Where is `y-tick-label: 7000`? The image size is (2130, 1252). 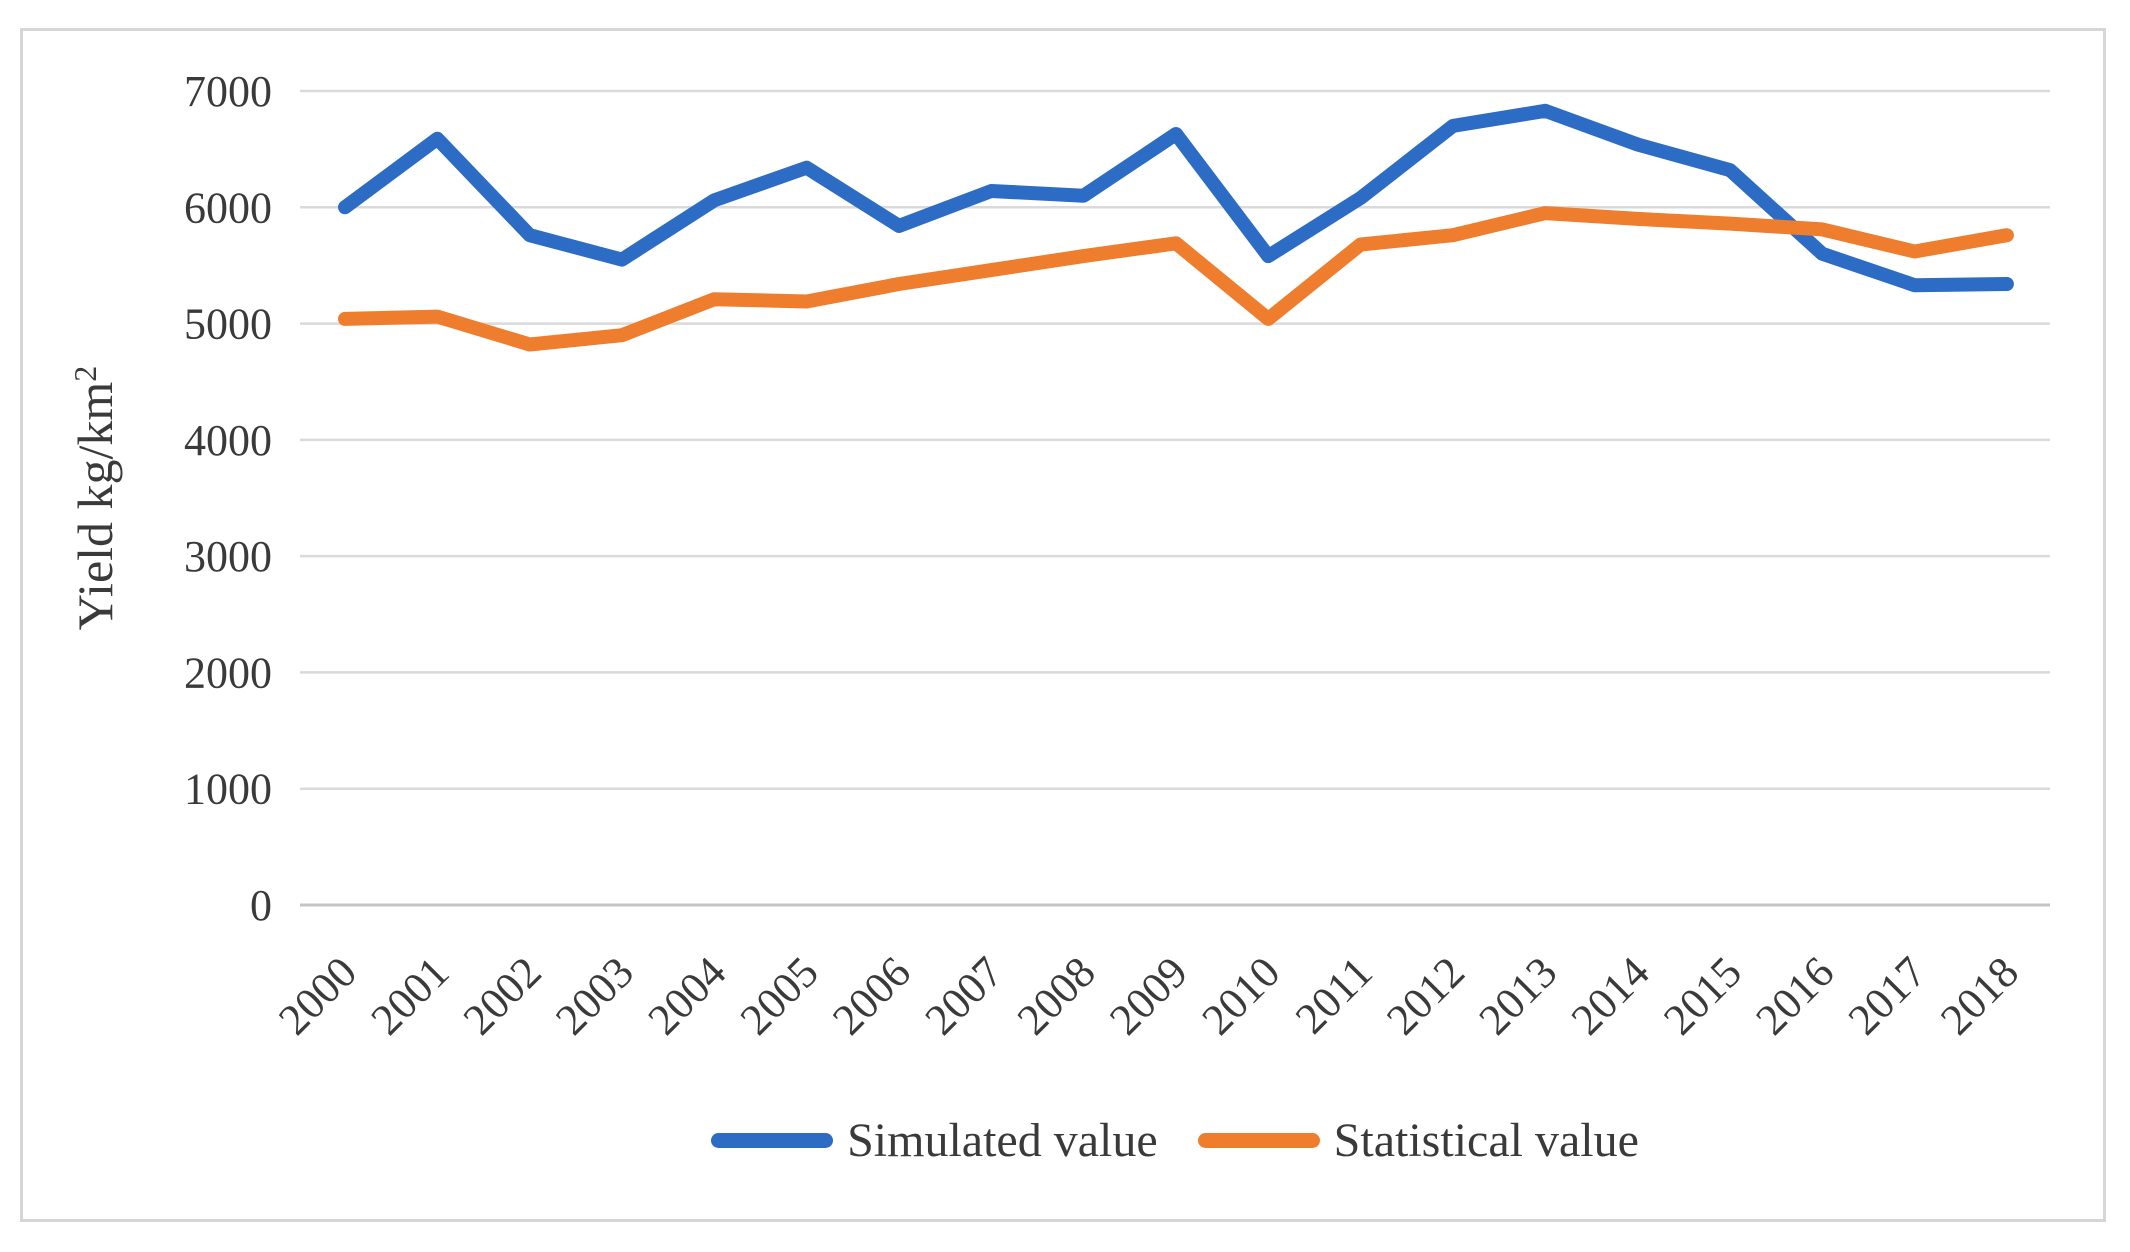
y-tick-label: 7000 is located at coordinates (228, 91).